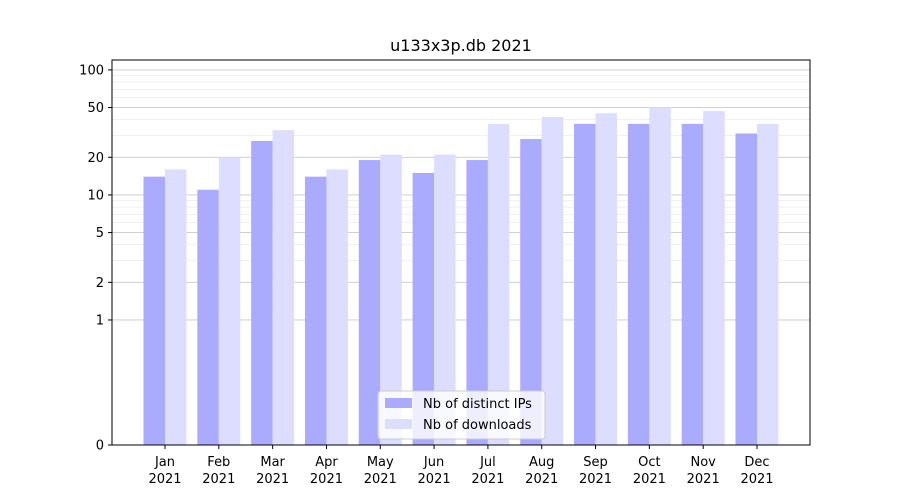 Image resolution: width=900 pixels, height=500 pixels. Describe the element at coordinates (95, 158) in the screenshot. I see `y-tick-label: 20` at that location.